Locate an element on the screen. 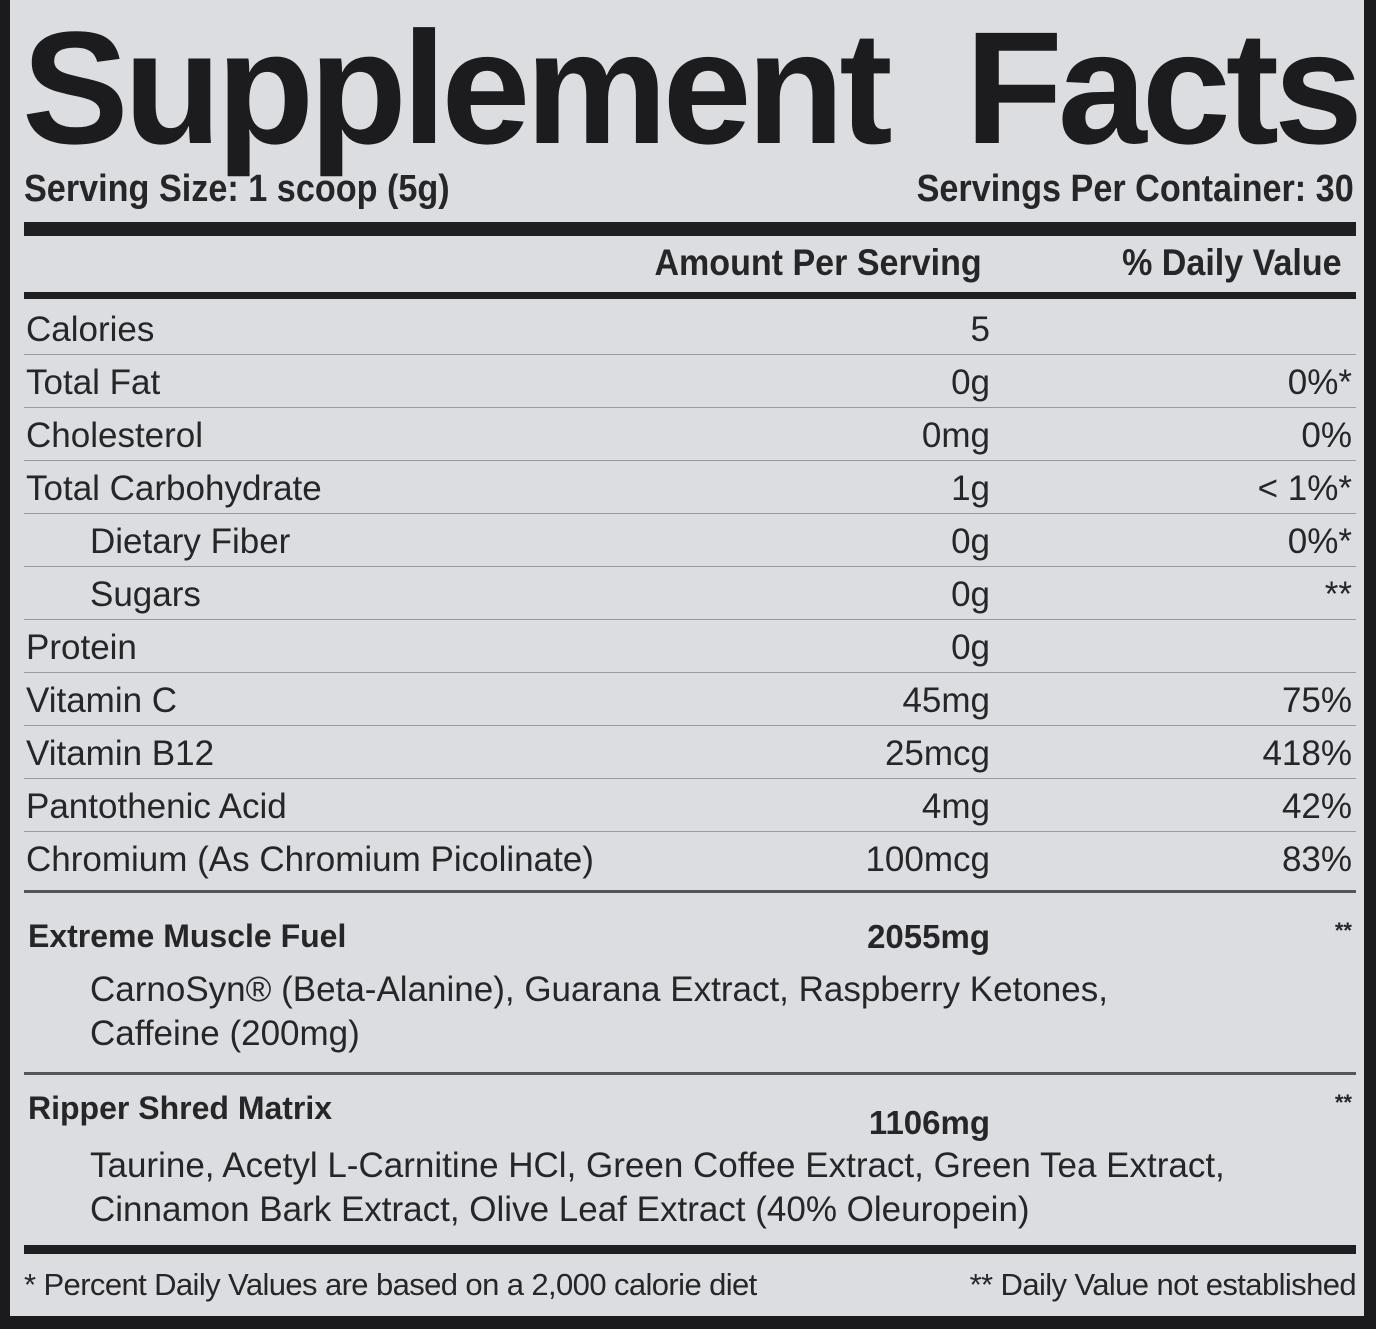  servings-per-container: Servings Per Container: 30 is located at coordinates (1135, 189).